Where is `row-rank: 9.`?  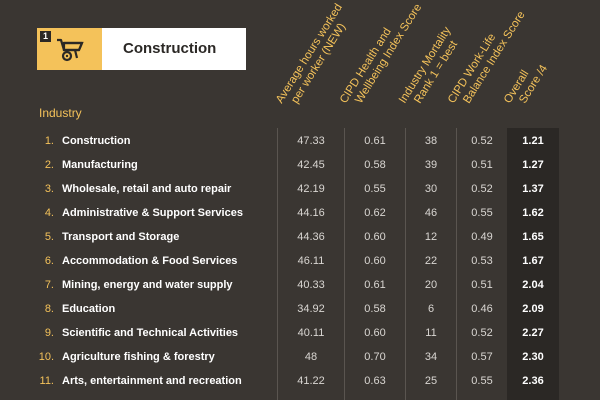 row-rank: 9. is located at coordinates (49, 333).